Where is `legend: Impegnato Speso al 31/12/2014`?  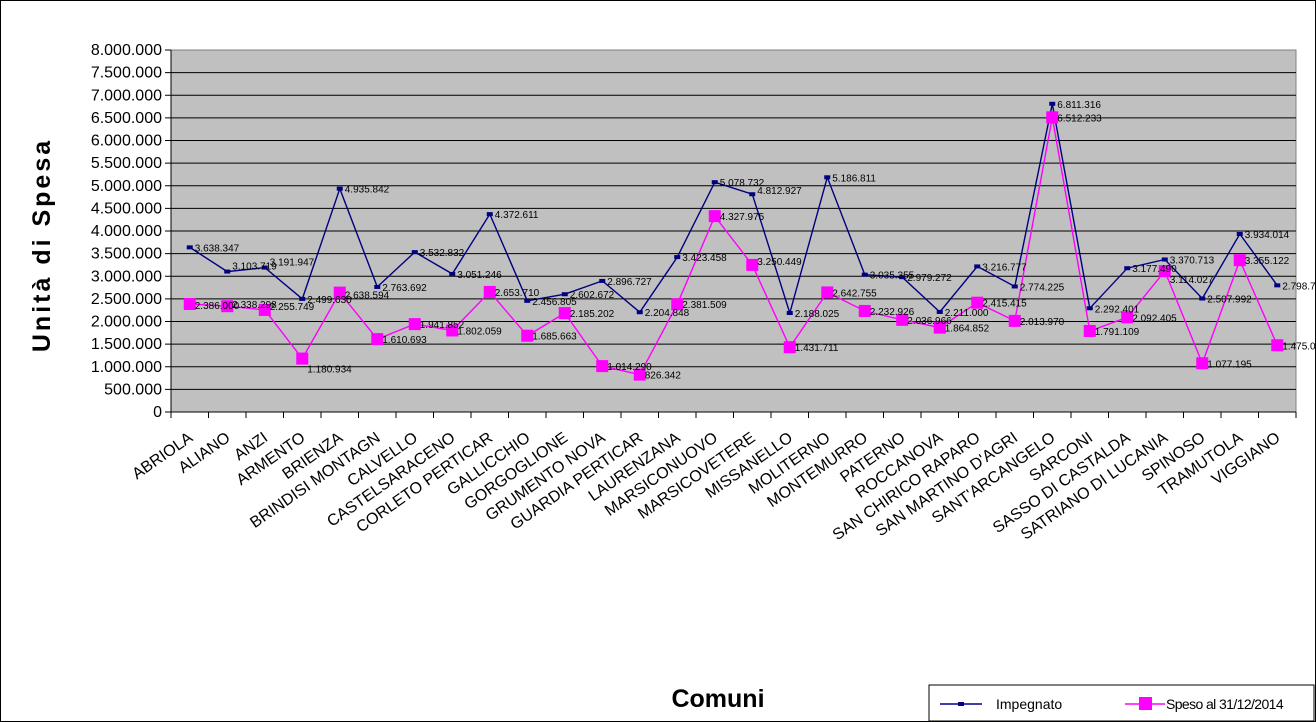 legend: Impegnato Speso al 31/12/2014 is located at coordinates (1121, 703).